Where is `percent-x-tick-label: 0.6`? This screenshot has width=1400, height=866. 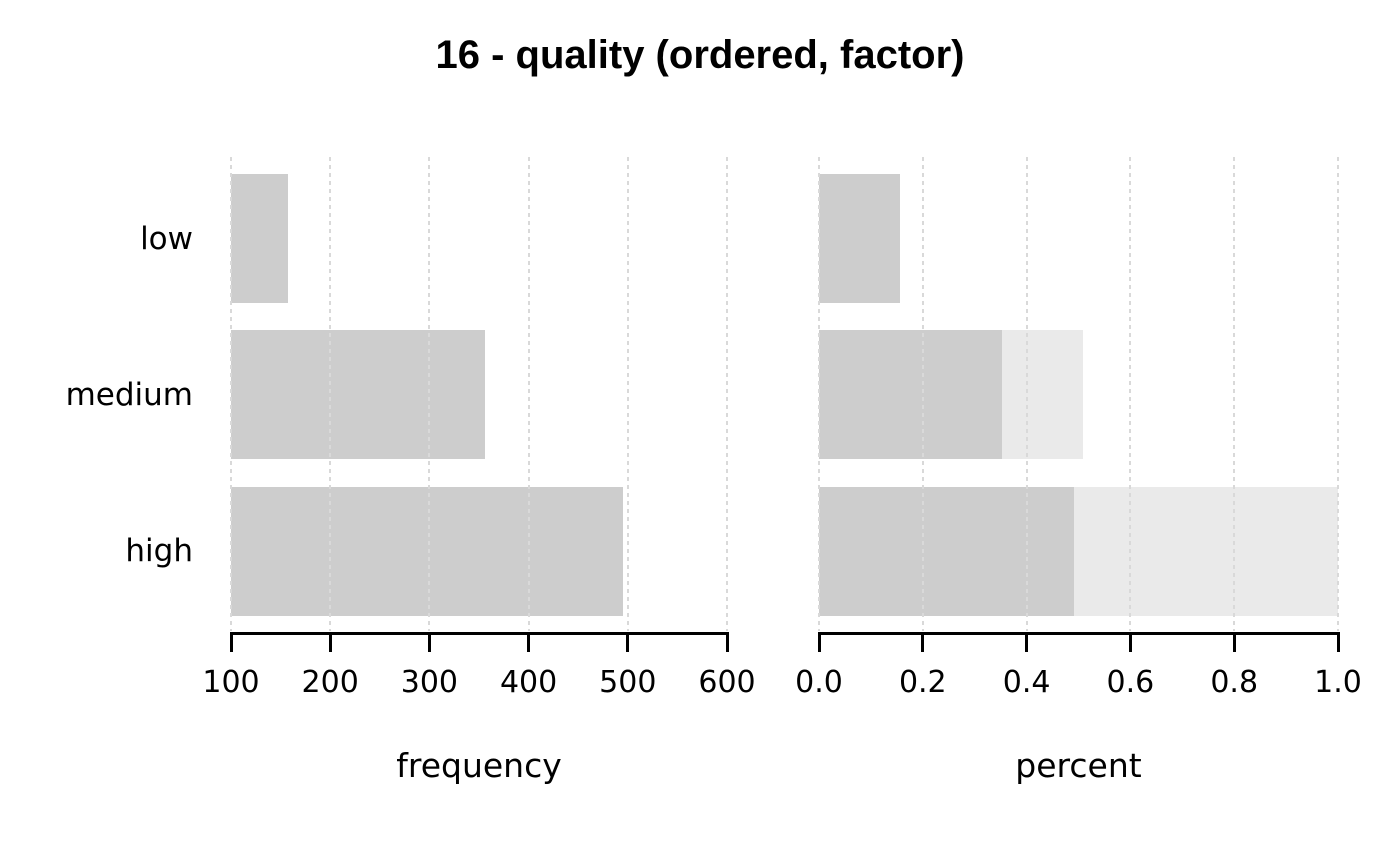 percent-x-tick-label: 0.6 is located at coordinates (1130, 682).